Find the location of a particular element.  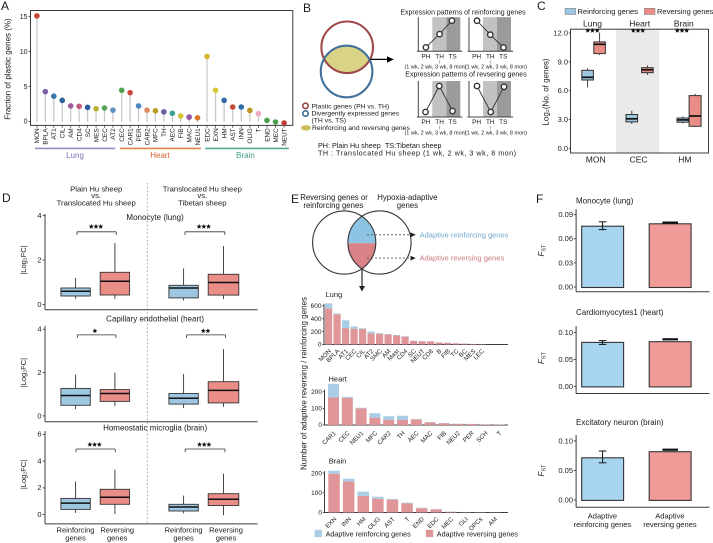

svg-text: Log₂(No. of genes) is located at coordinates (546, 91).